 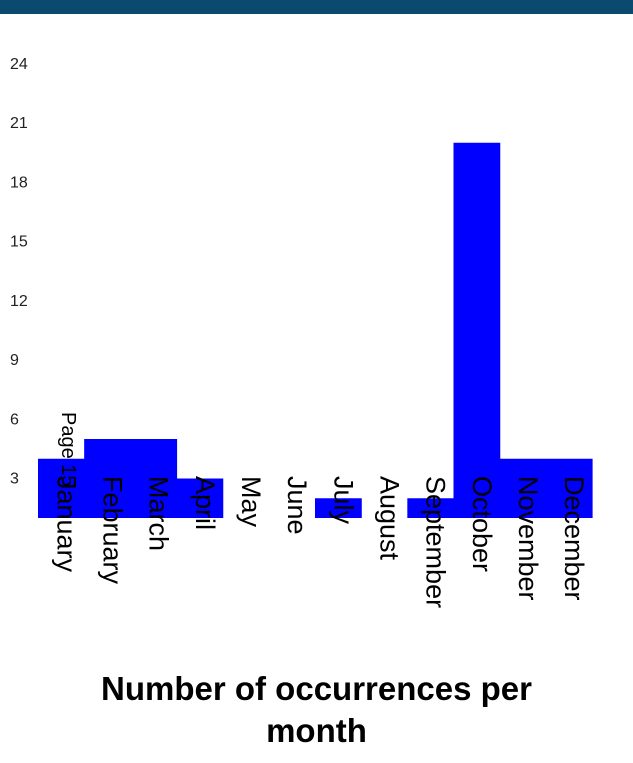 What do you see at coordinates (431, 508) in the screenshot?
I see `bar-september` at bounding box center [431, 508].